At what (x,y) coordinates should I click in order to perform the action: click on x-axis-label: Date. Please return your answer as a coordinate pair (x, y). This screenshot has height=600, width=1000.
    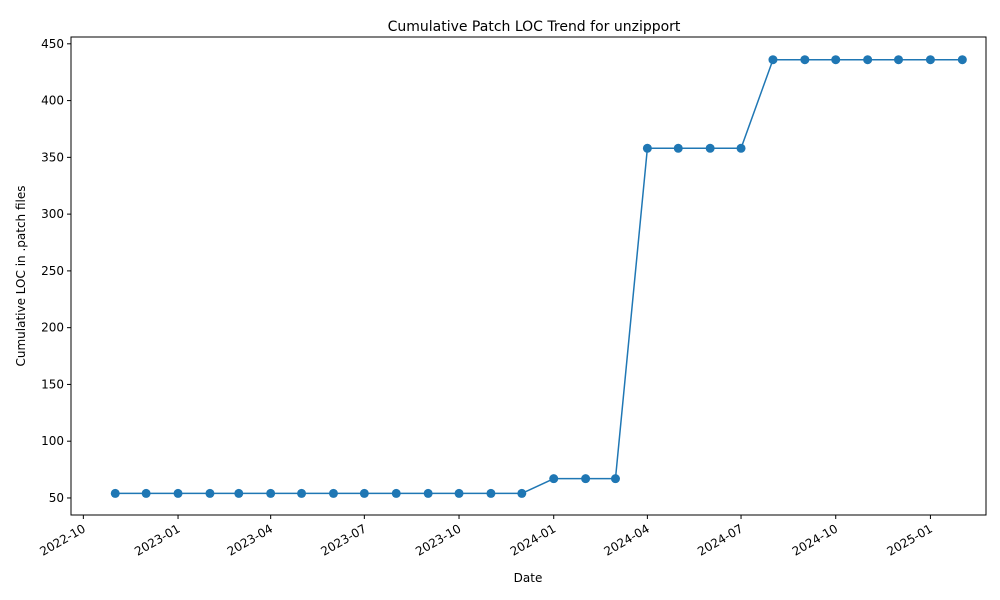
    Looking at the image, I should click on (528, 578).